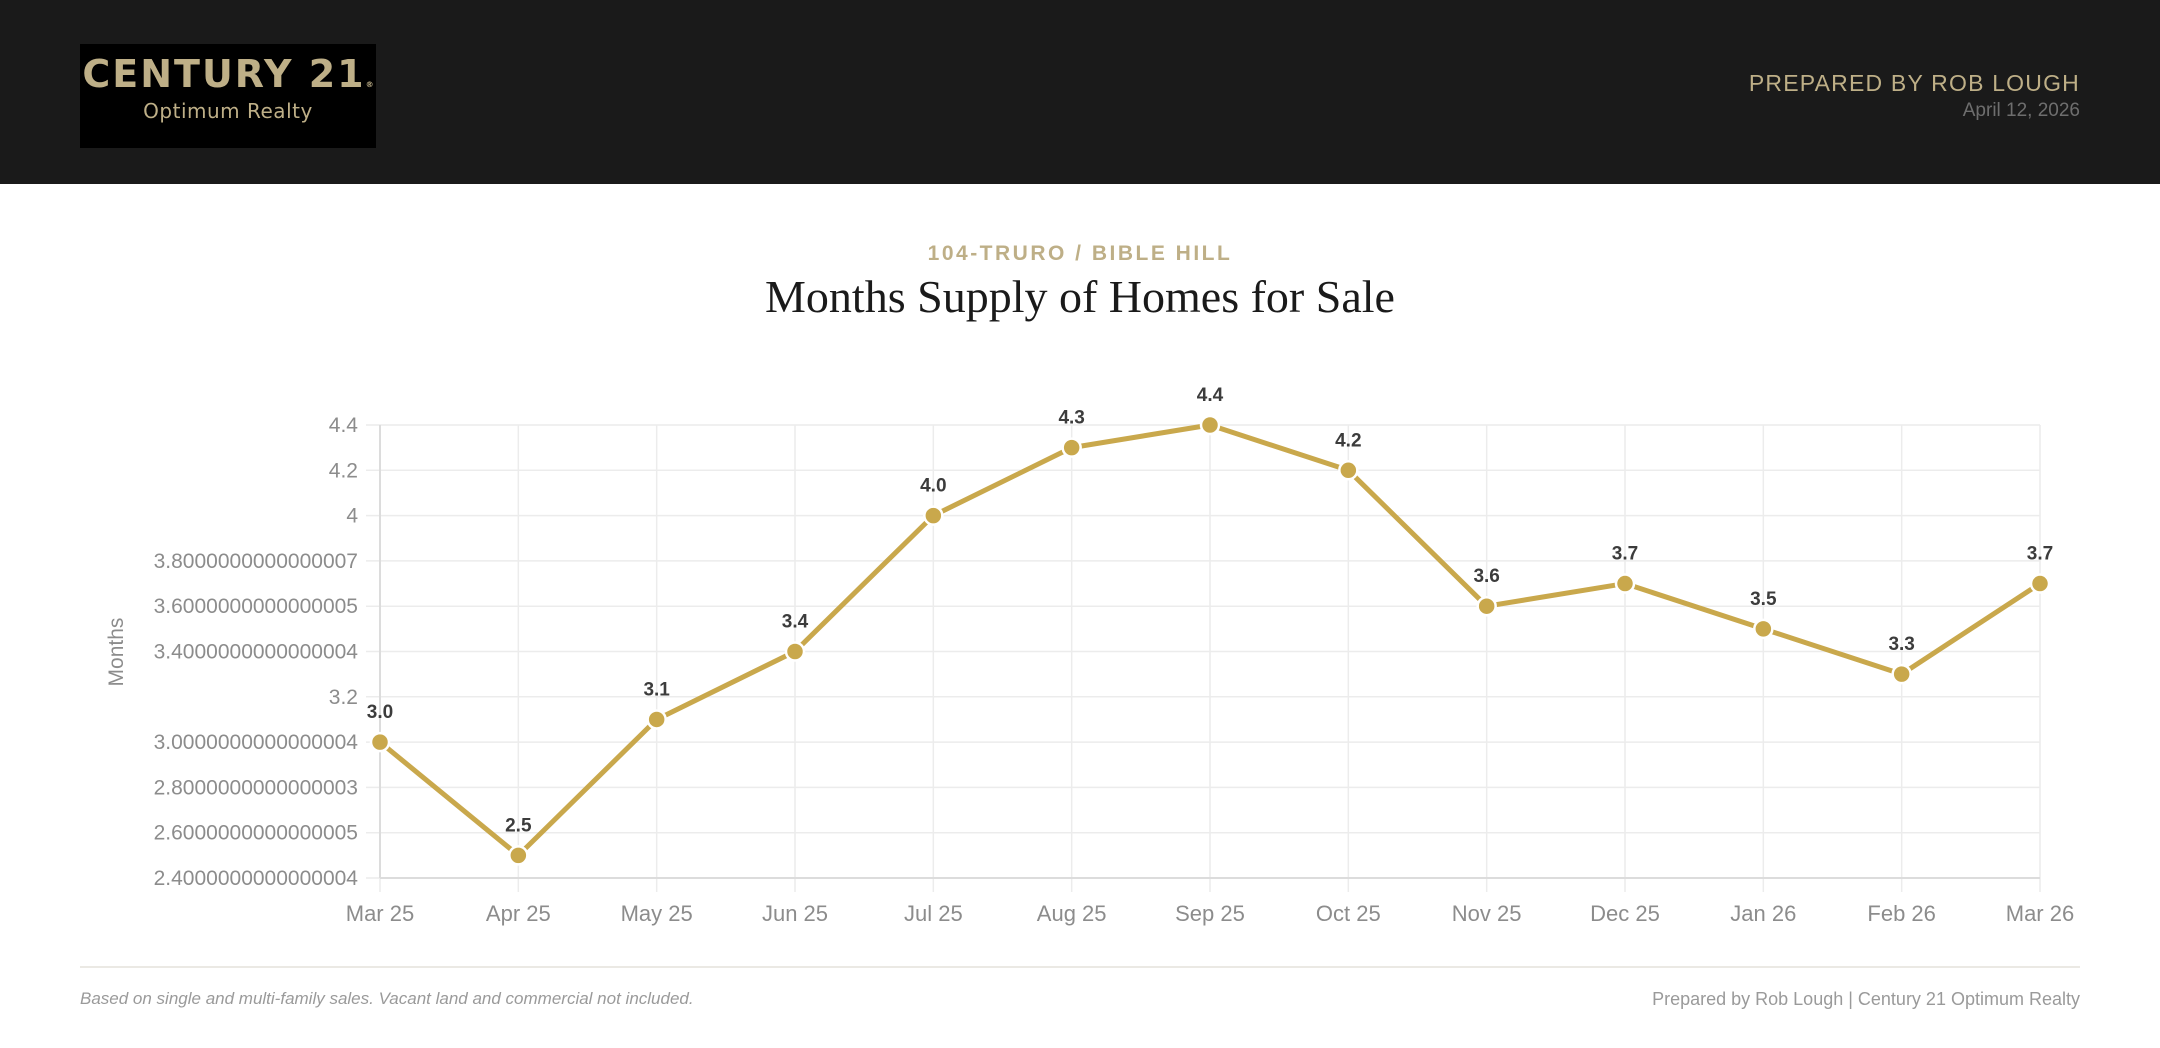 This screenshot has width=2160, height=1048. What do you see at coordinates (380, 913) in the screenshot?
I see `x-tick-label: Mar 25` at bounding box center [380, 913].